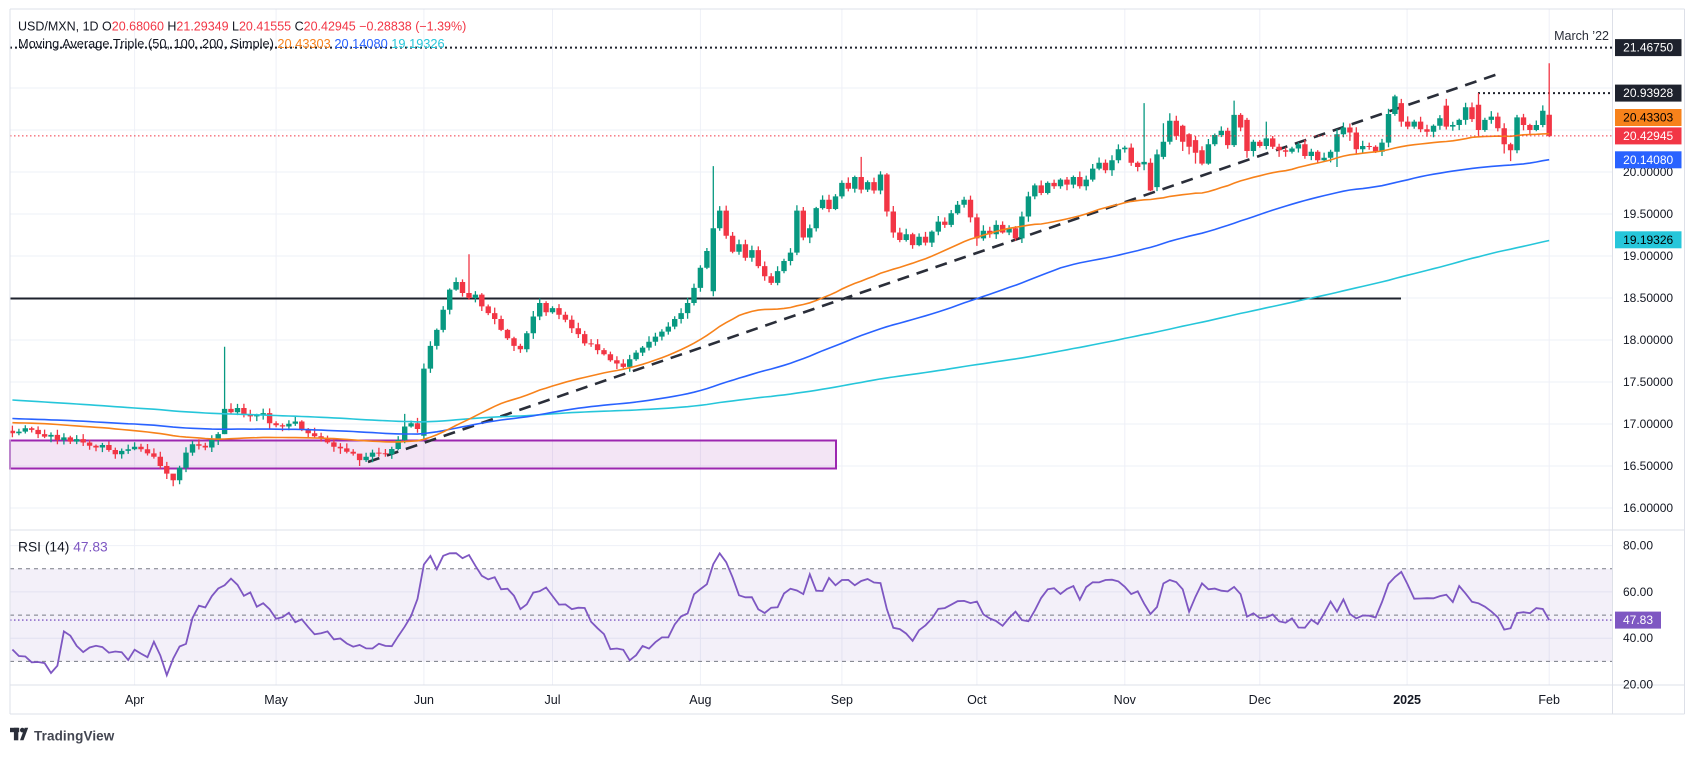 Image resolution: width=1695 pixels, height=757 pixels. Describe the element at coordinates (1648, 172) in the screenshot. I see `svg-text: 20.00000` at that location.